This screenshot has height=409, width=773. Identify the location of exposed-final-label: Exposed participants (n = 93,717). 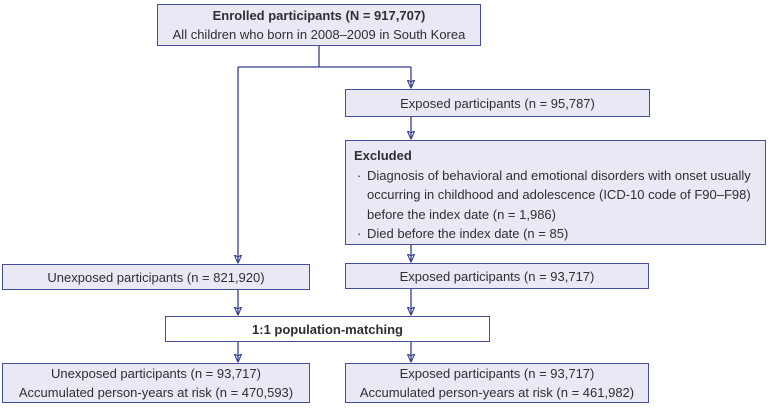
(497, 373).